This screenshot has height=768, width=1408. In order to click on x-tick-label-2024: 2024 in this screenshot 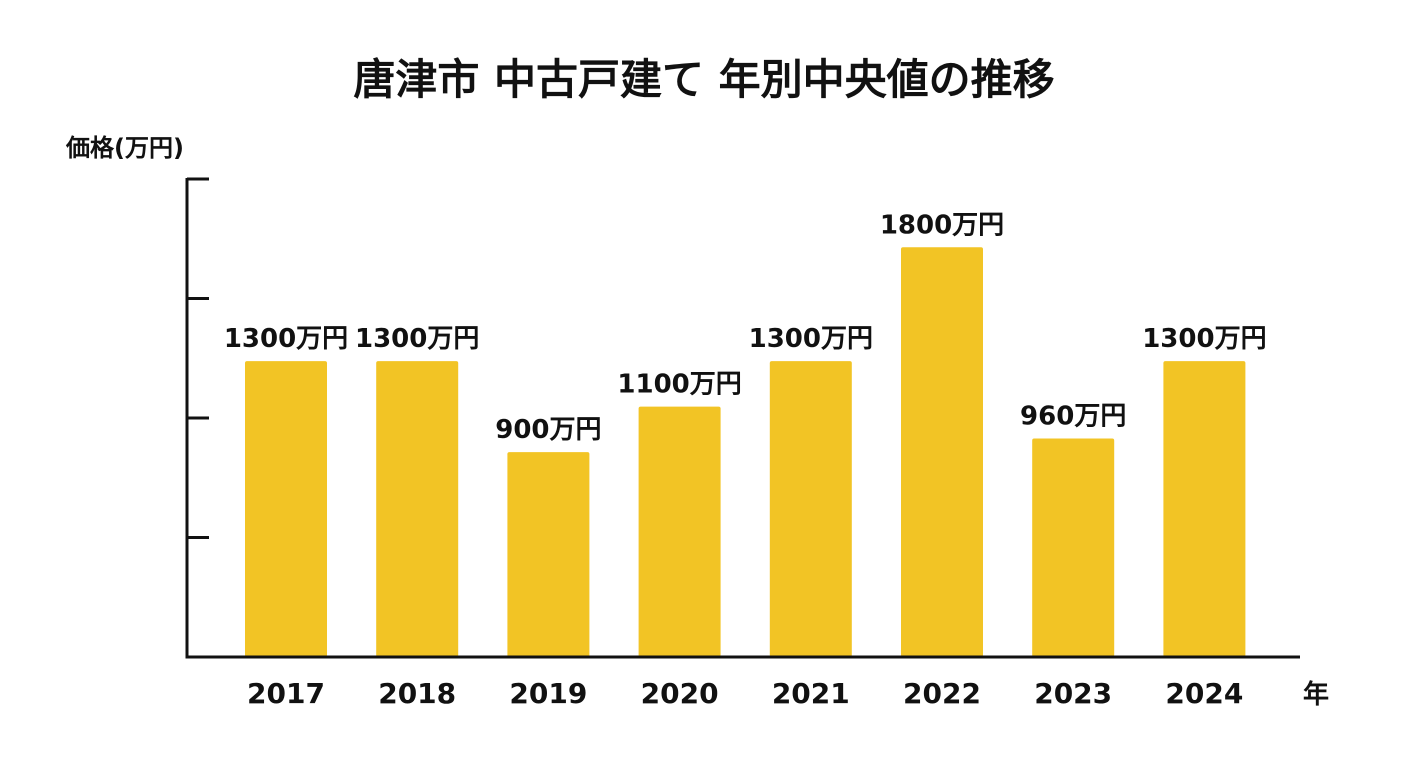, I will do `click(1204, 693)`.